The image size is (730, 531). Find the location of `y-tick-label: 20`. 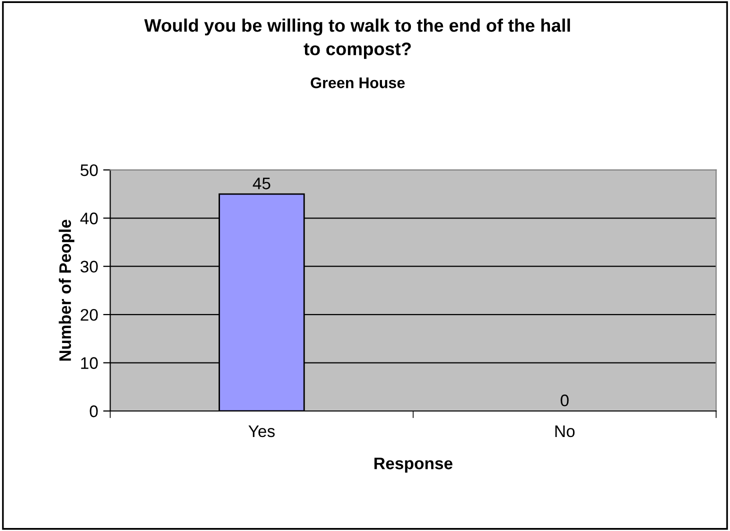

y-tick-label: 20 is located at coordinates (89, 314).